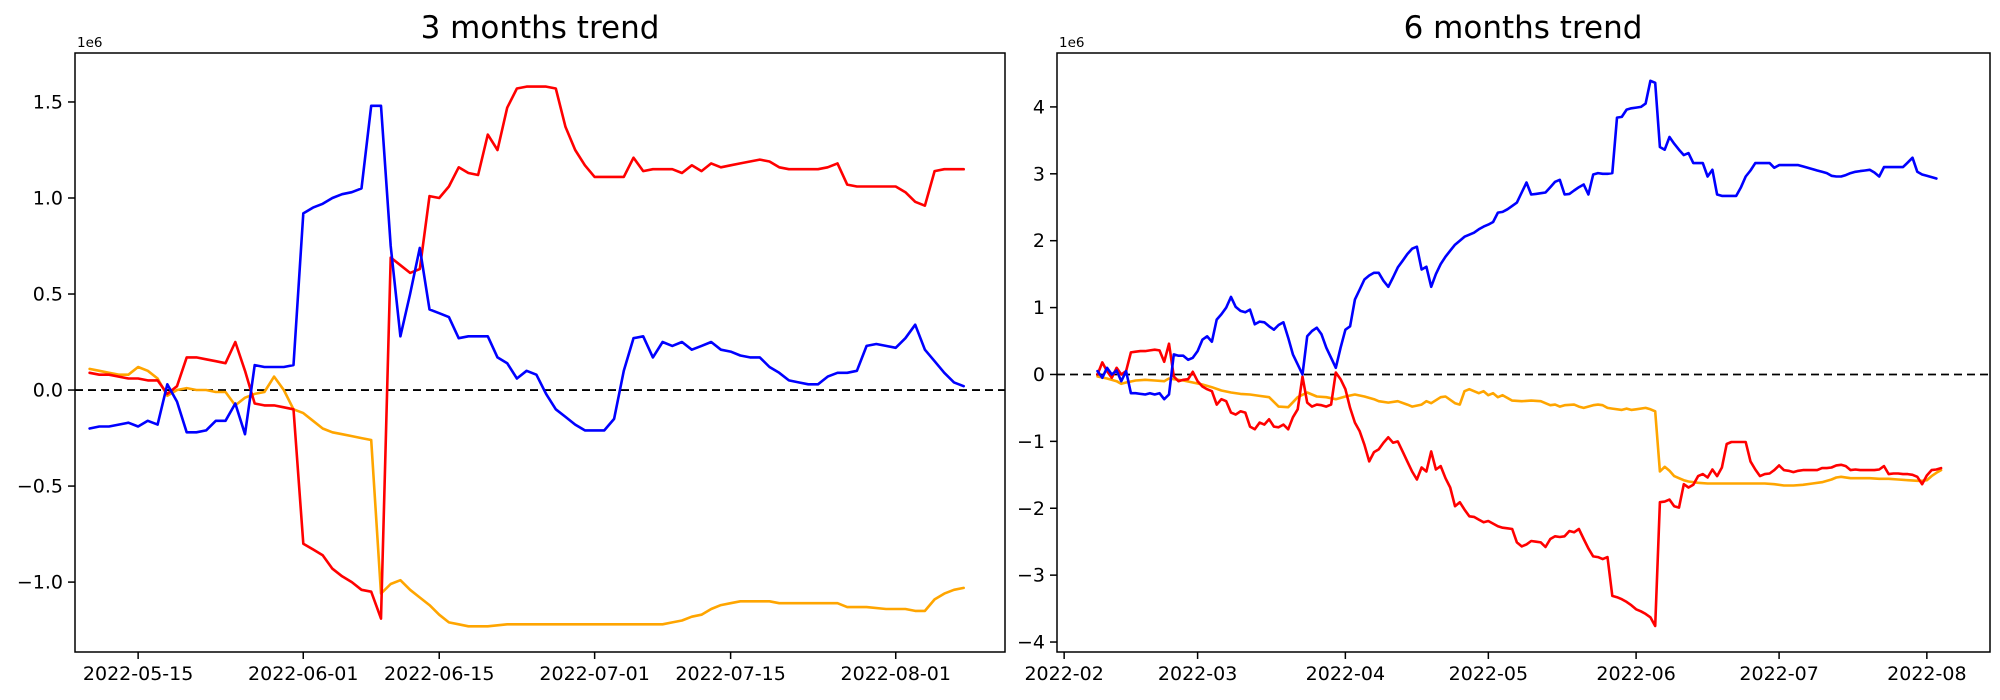  Describe the element at coordinates (1926, 674) in the screenshot. I see `x-tick-label: 2022-08` at that location.